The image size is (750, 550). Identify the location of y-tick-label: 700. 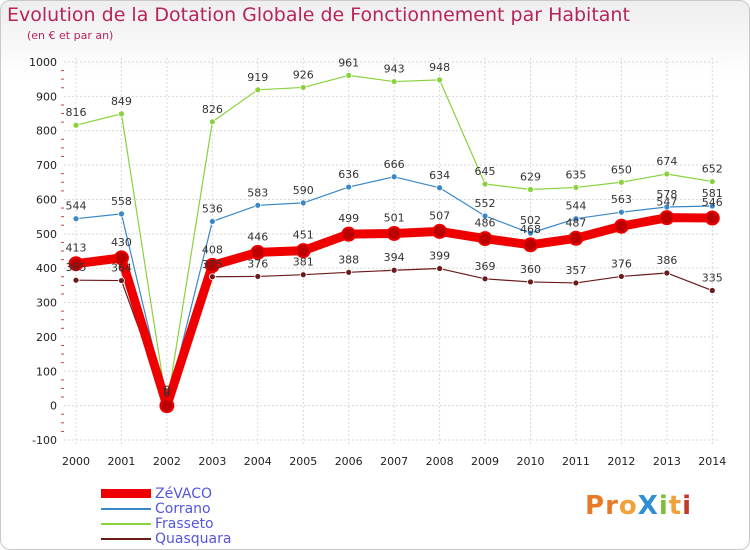
(46, 165).